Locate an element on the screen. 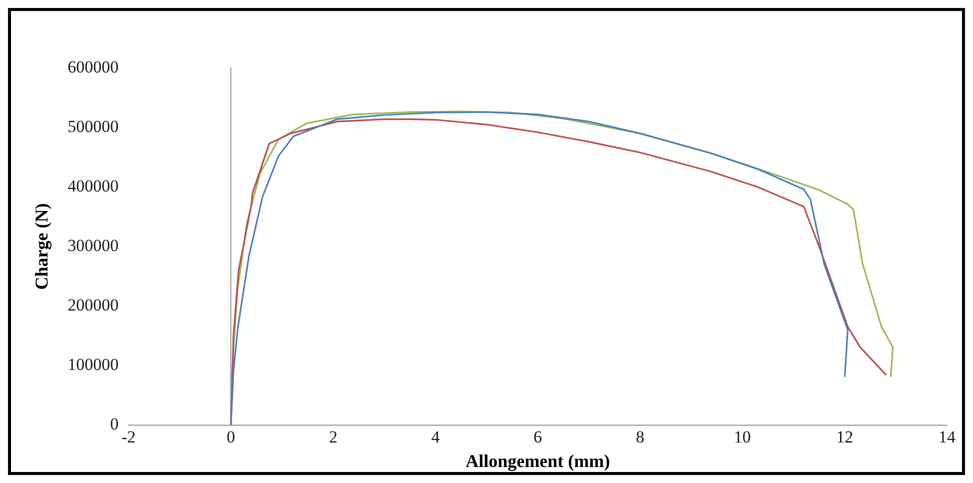 The width and height of the screenshot is (973, 483). y-tick-label: 500000 is located at coordinates (93, 126).